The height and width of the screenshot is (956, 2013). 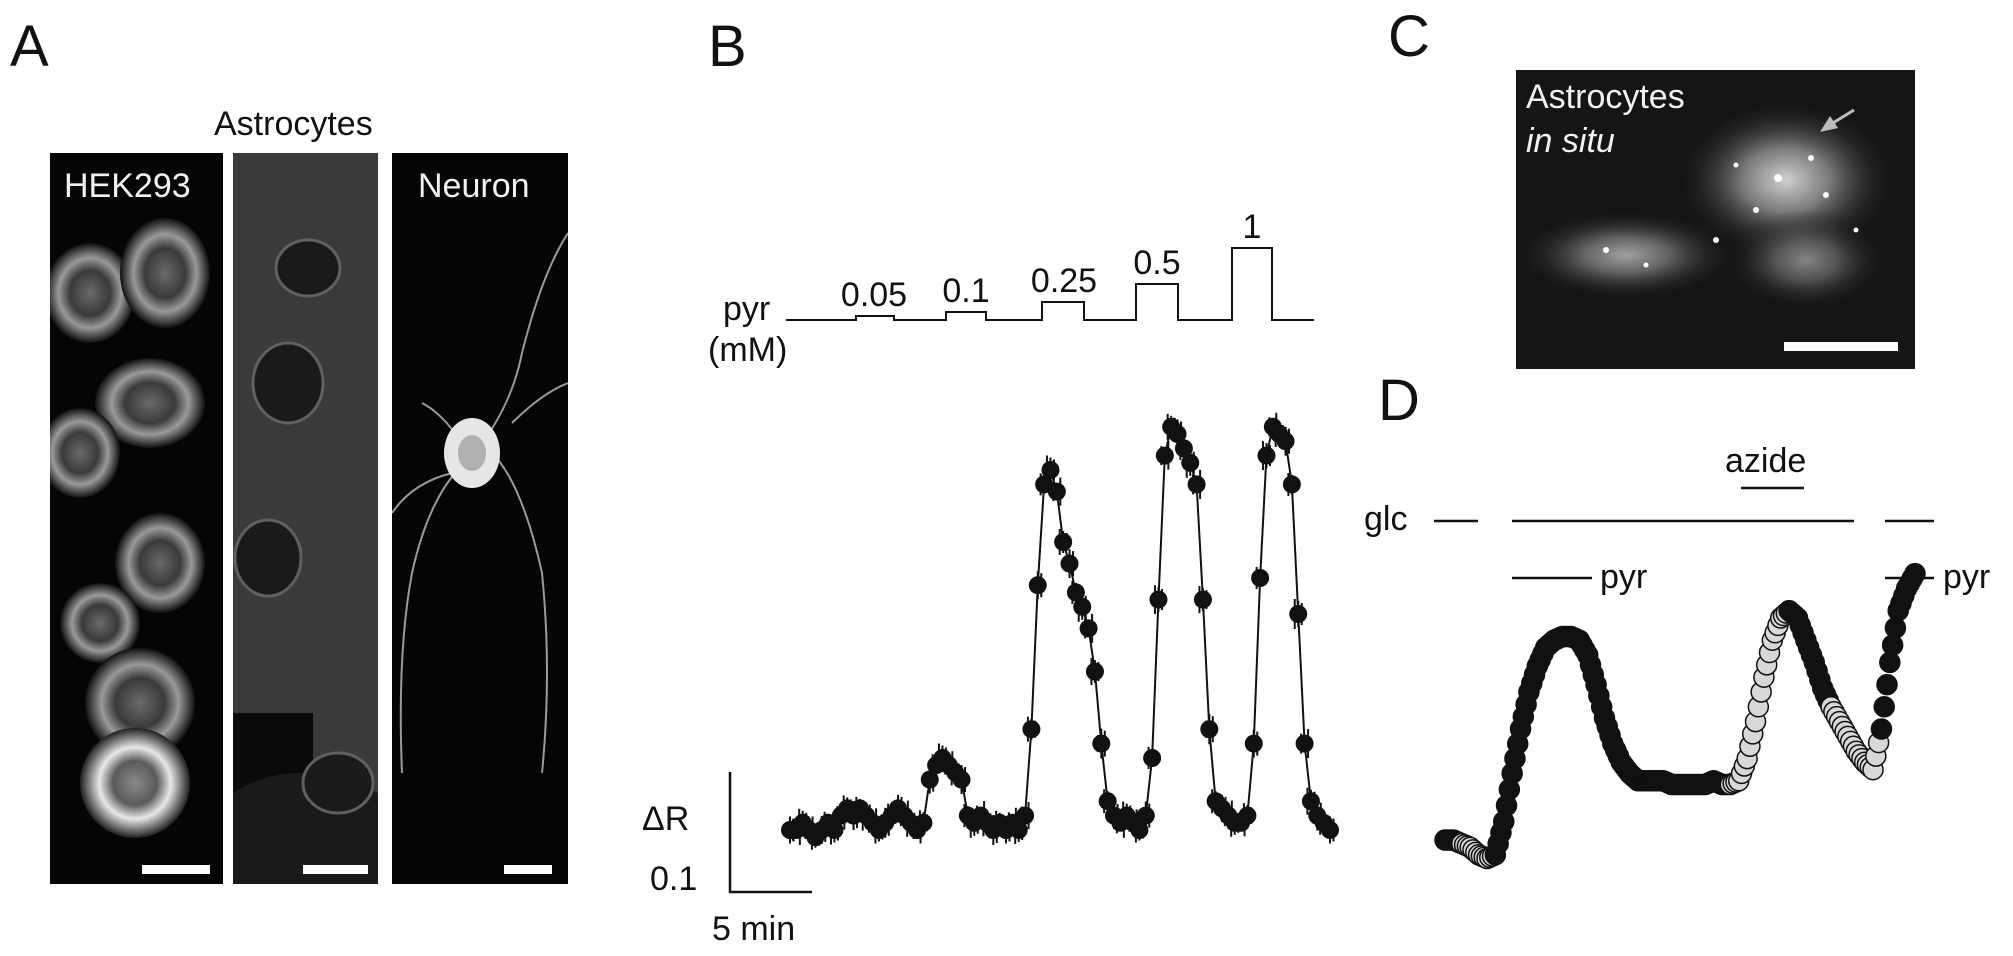 What do you see at coordinates (665, 819) in the screenshot?
I see `scale-y-label: ΔR` at bounding box center [665, 819].